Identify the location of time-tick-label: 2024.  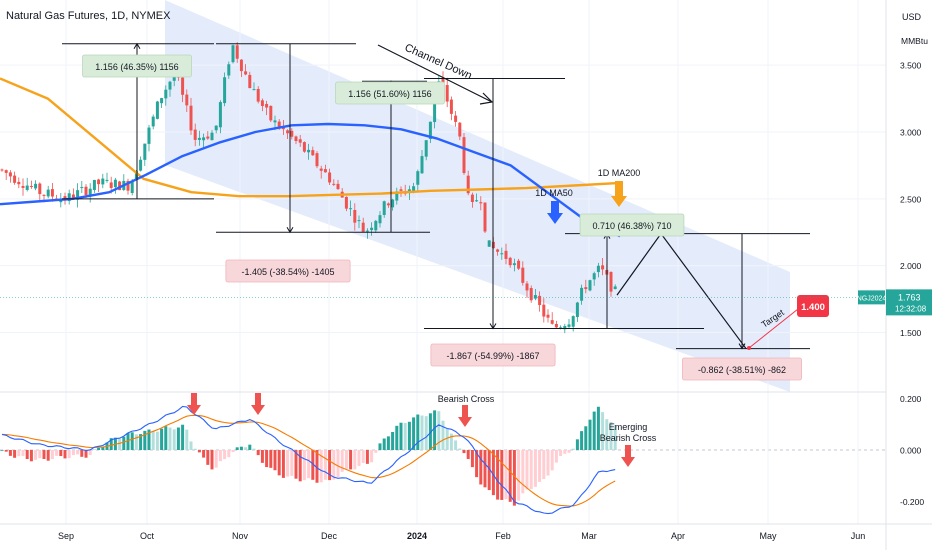
(417, 536).